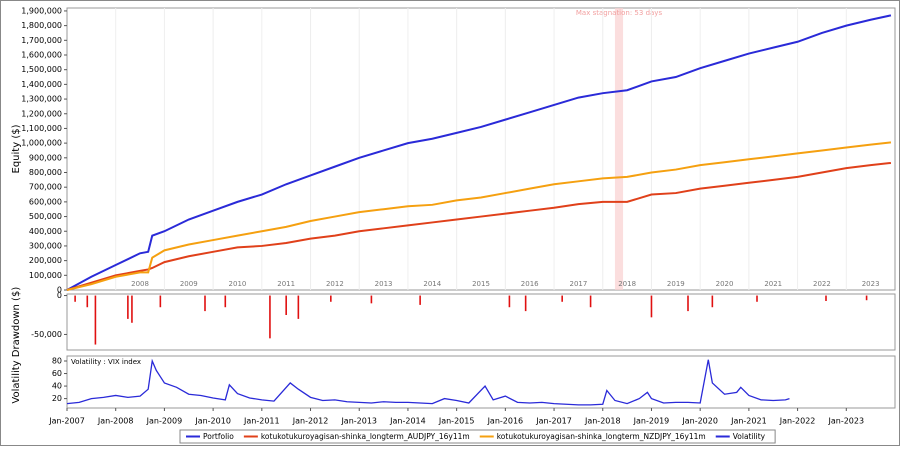  What do you see at coordinates (578, 284) in the screenshot?
I see `year-label: 2017` at bounding box center [578, 284].